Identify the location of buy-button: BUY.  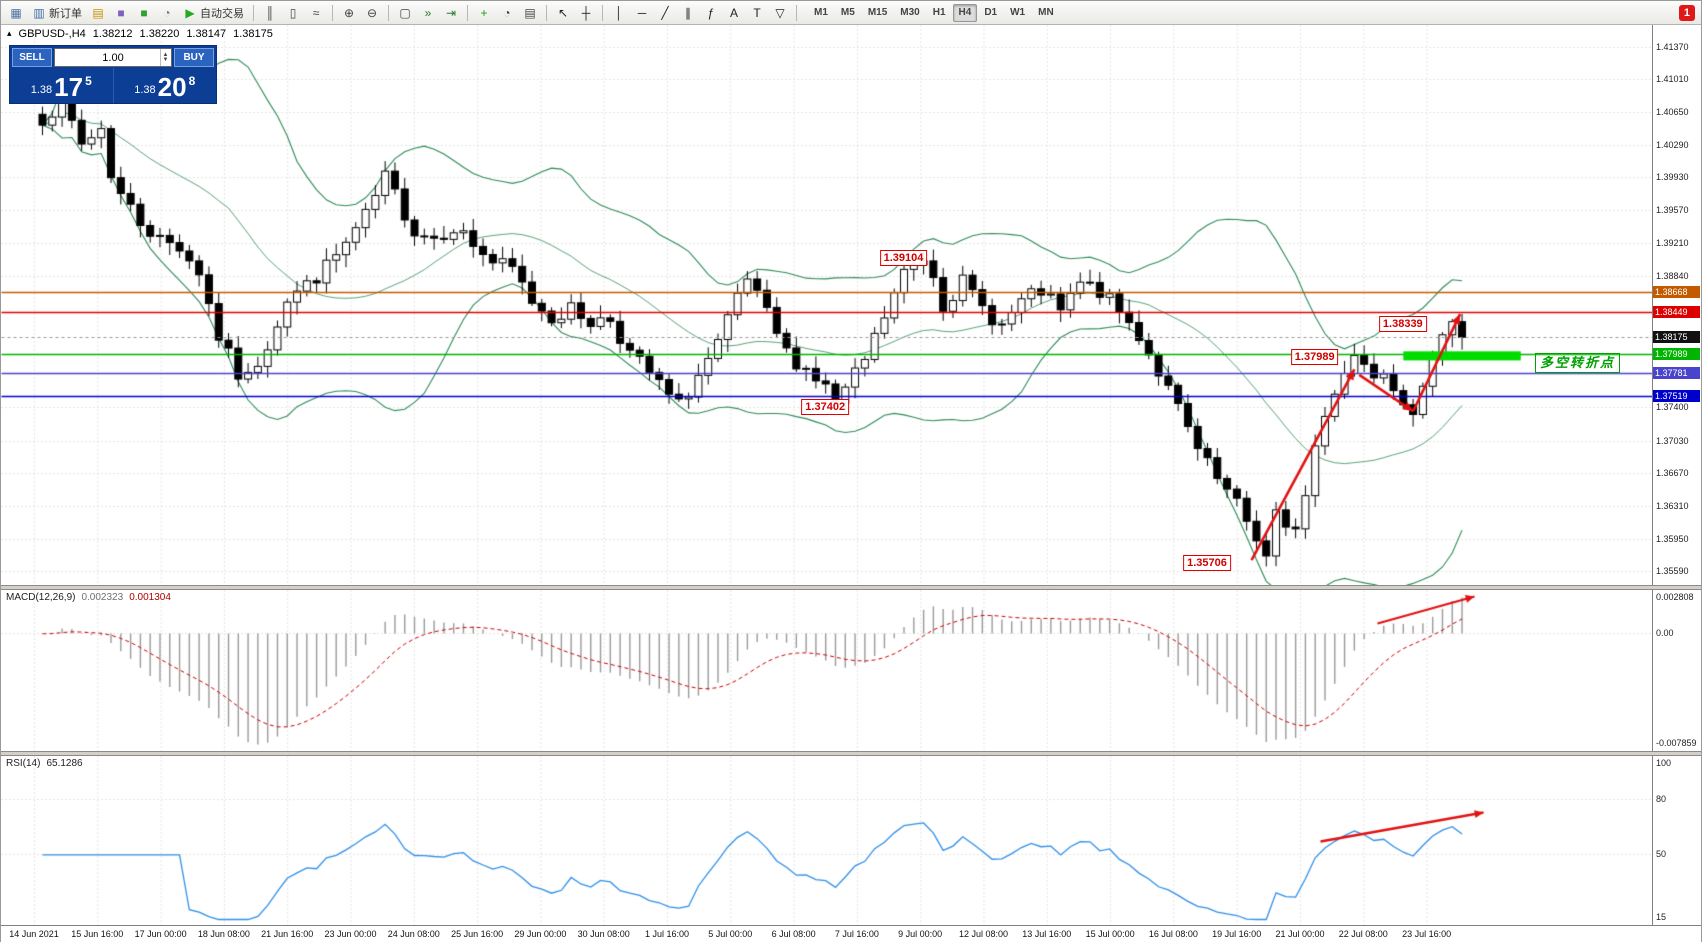
(194, 57).